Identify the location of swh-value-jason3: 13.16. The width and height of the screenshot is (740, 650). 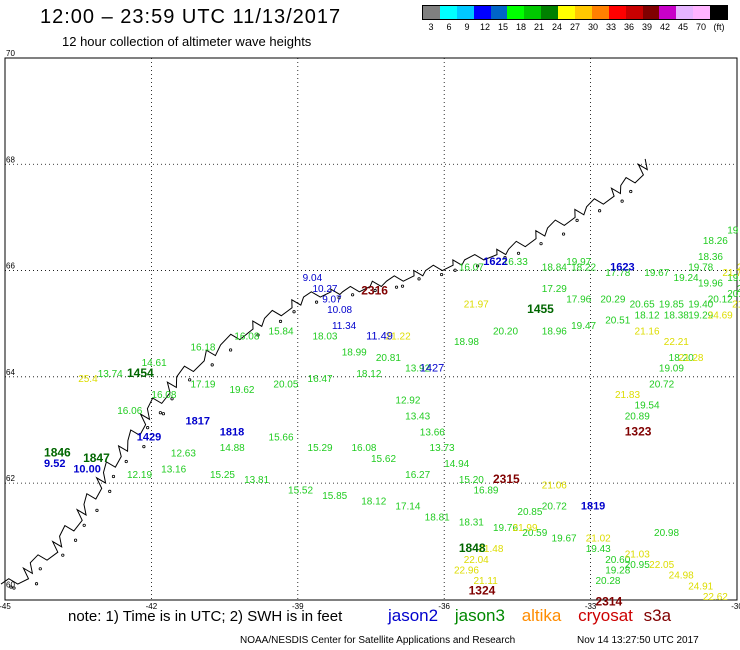
(173, 469).